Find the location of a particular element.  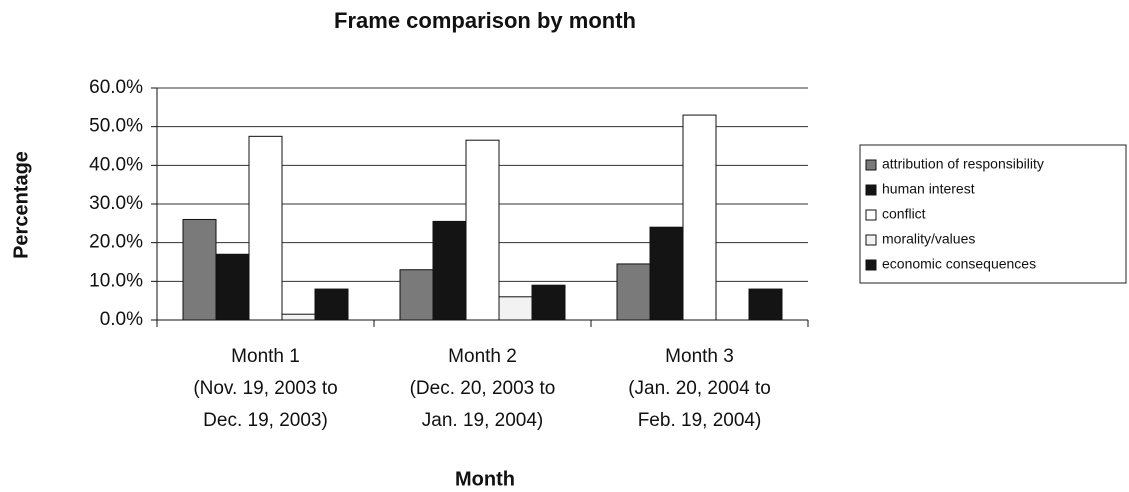

x-tick-label: Feb. 19, 2004) is located at coordinates (700, 420).